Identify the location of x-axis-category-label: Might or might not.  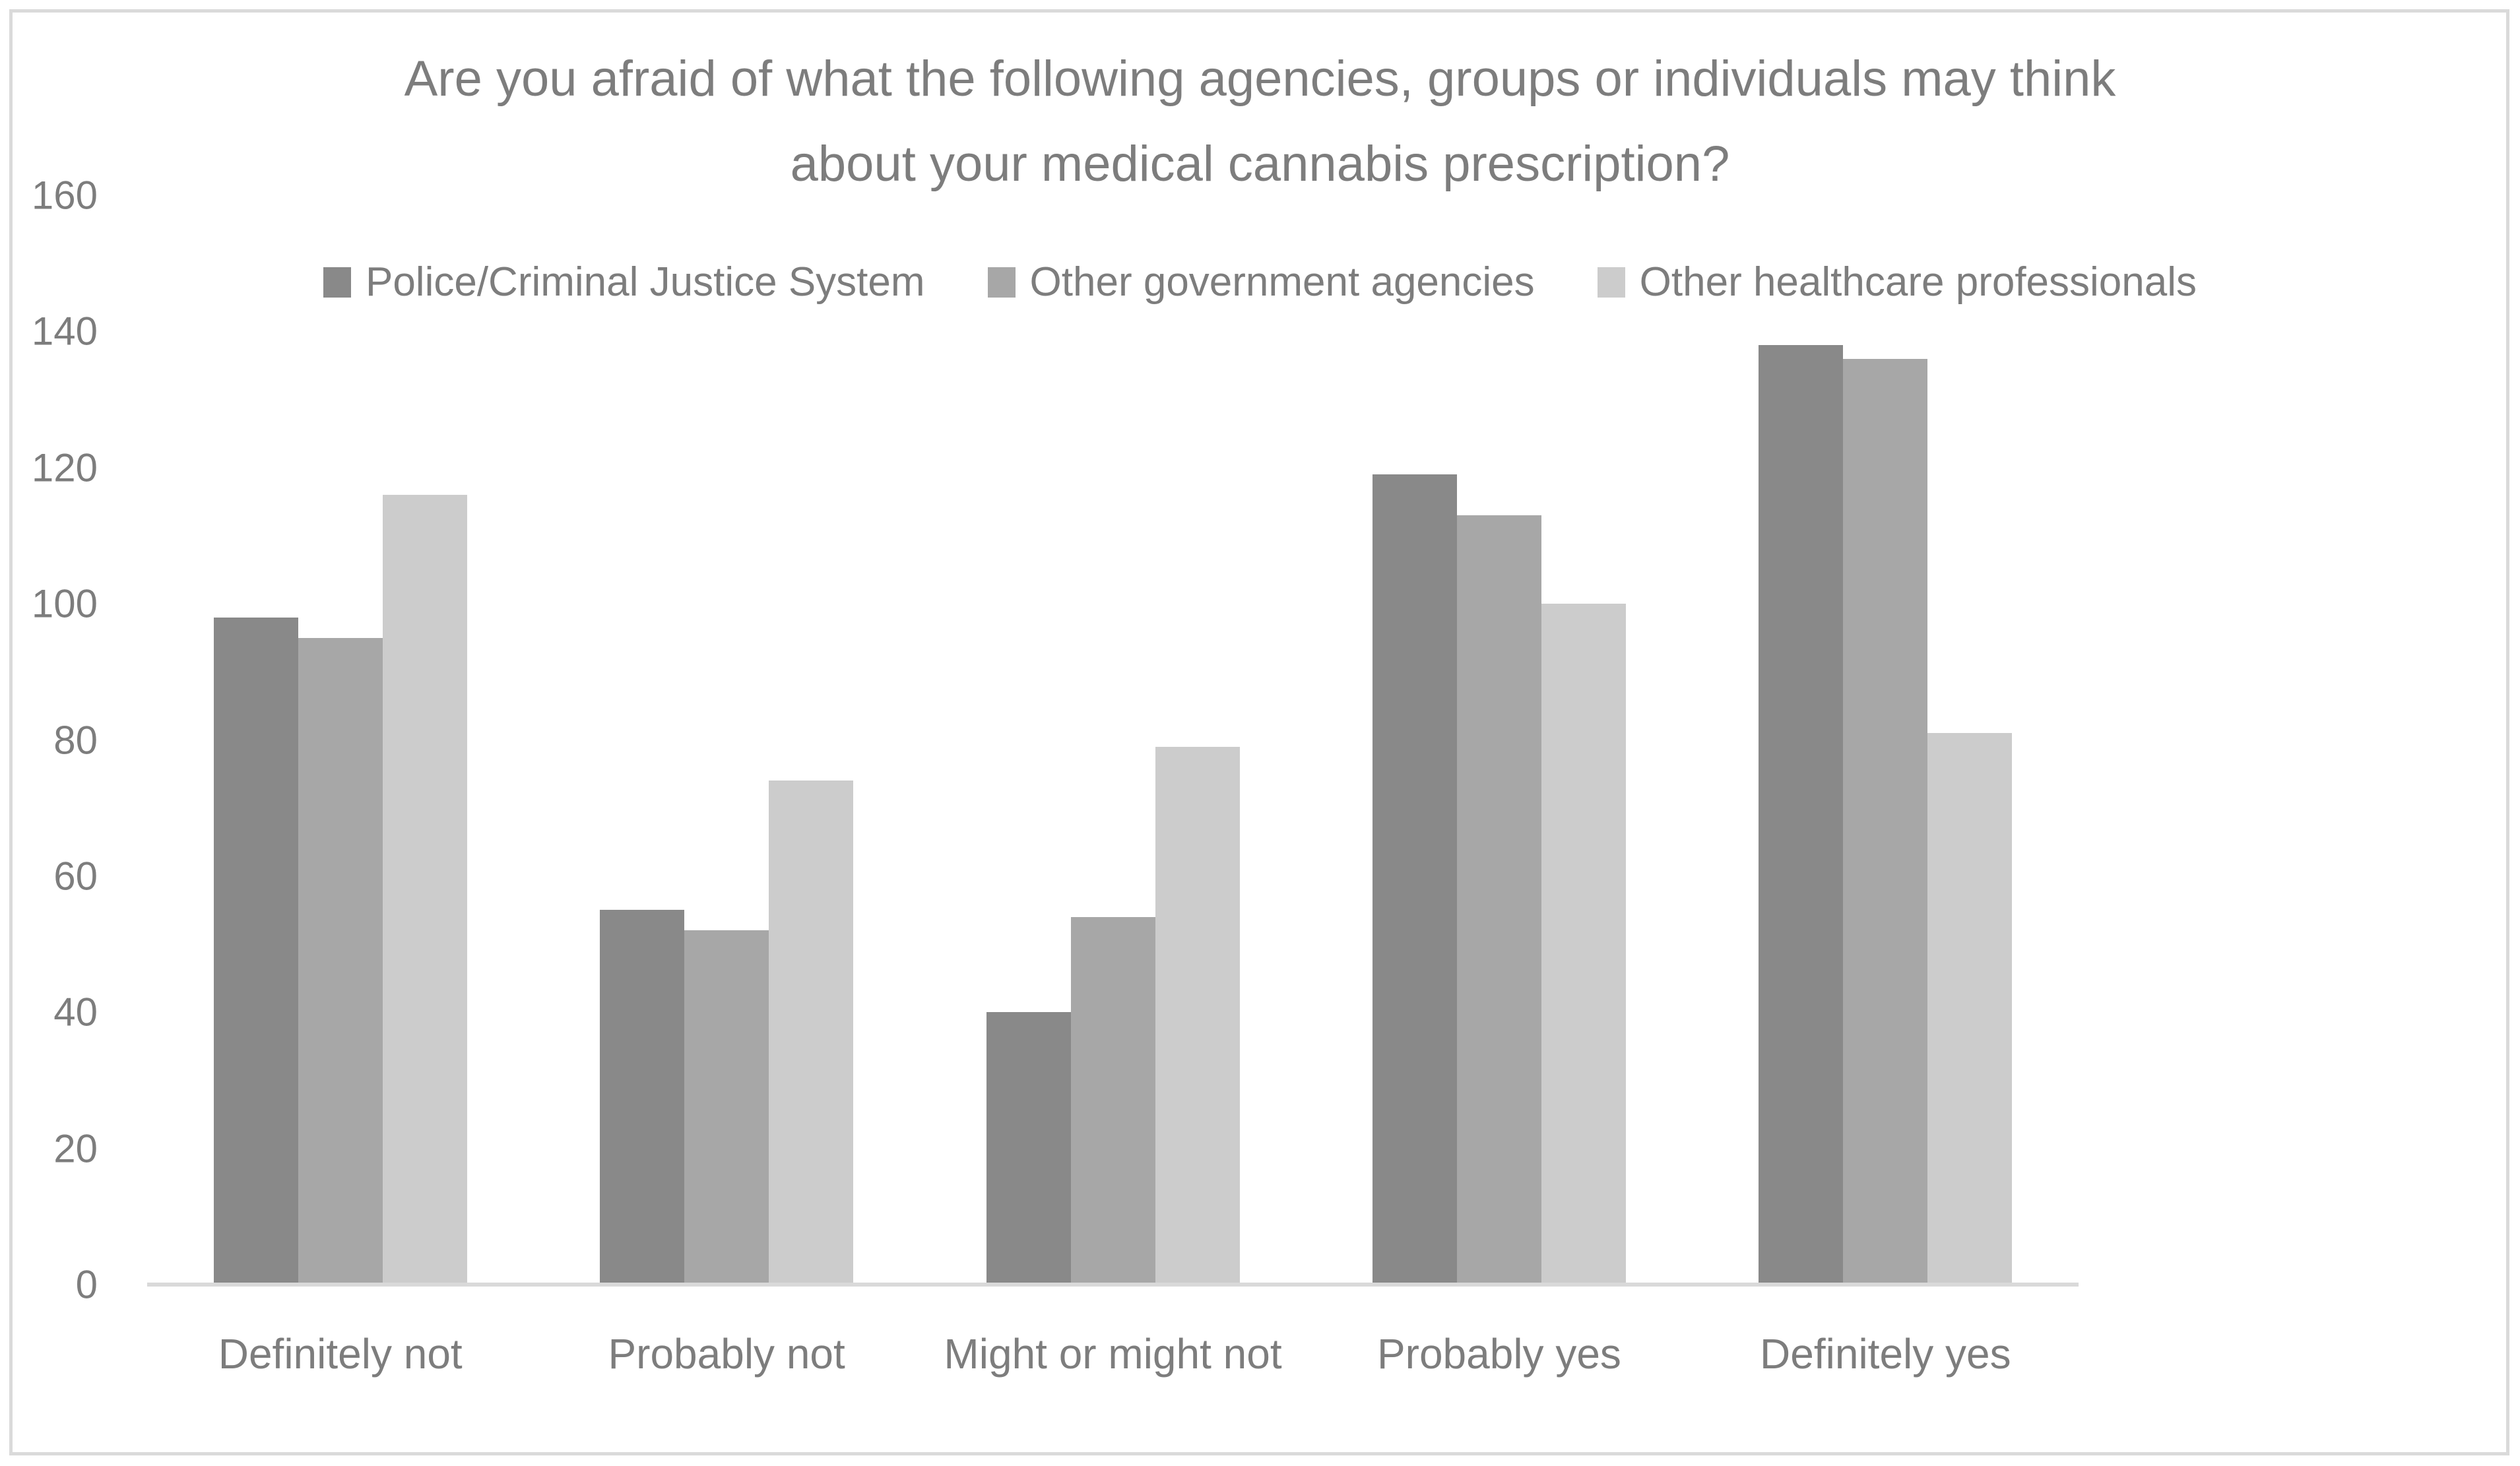
(1113, 1355).